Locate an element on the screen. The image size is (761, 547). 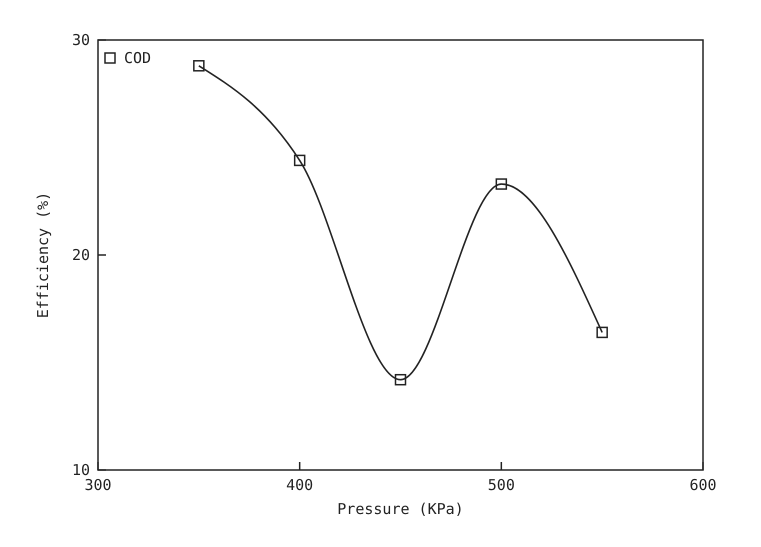
y-tick-label: 10 is located at coordinates (81, 470).